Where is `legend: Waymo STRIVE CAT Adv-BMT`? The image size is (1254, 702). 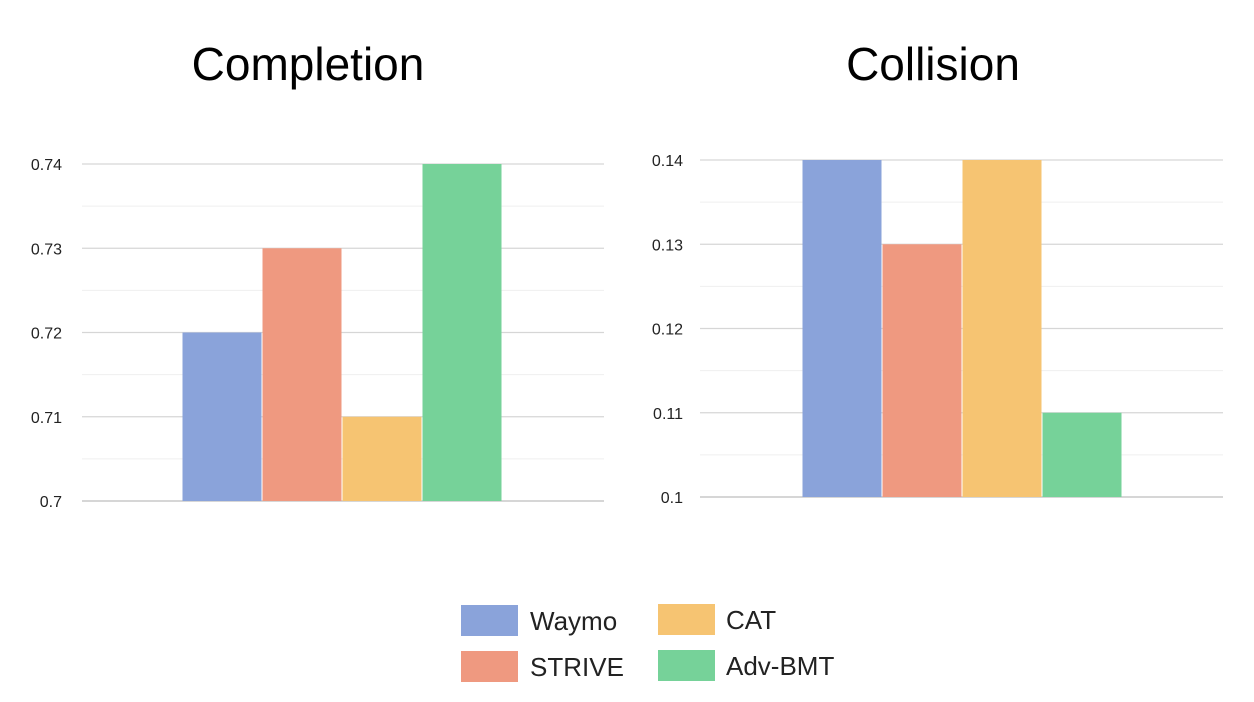
legend: Waymo STRIVE CAT Adv-BMT is located at coordinates (647, 643).